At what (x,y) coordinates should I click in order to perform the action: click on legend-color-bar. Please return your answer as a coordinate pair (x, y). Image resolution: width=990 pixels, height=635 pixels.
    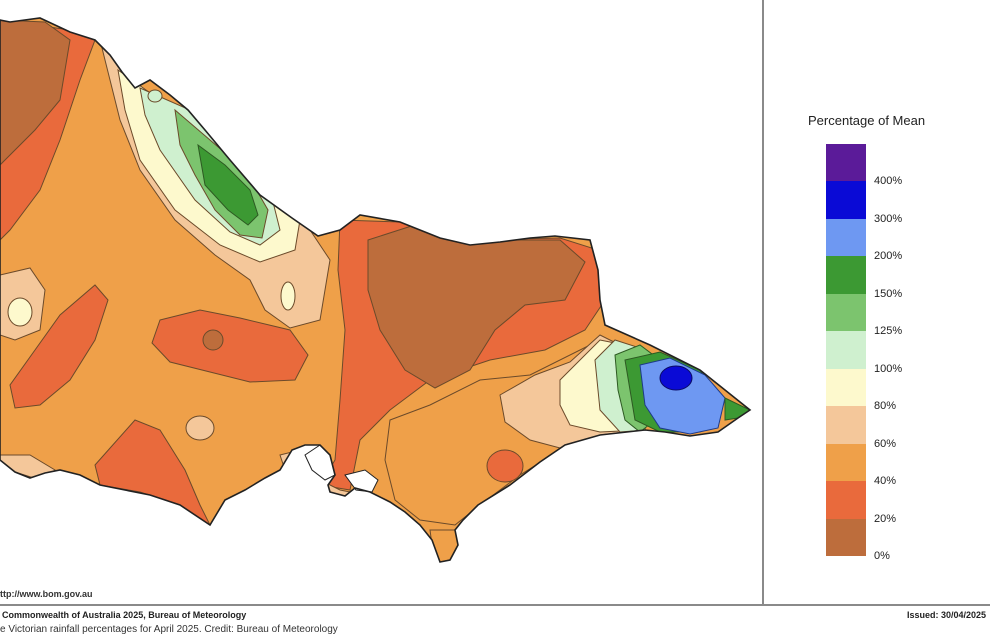
    Looking at the image, I should click on (846, 350).